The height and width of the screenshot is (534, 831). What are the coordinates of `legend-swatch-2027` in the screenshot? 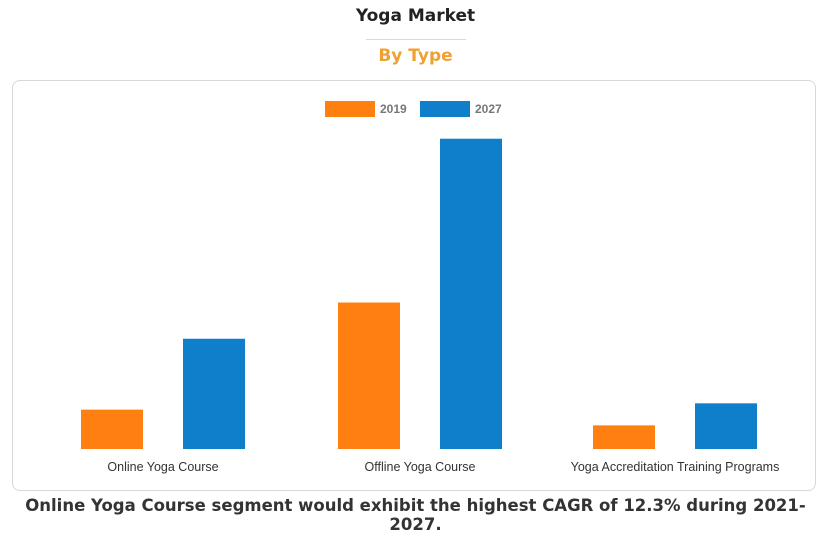 It's located at (445, 109).